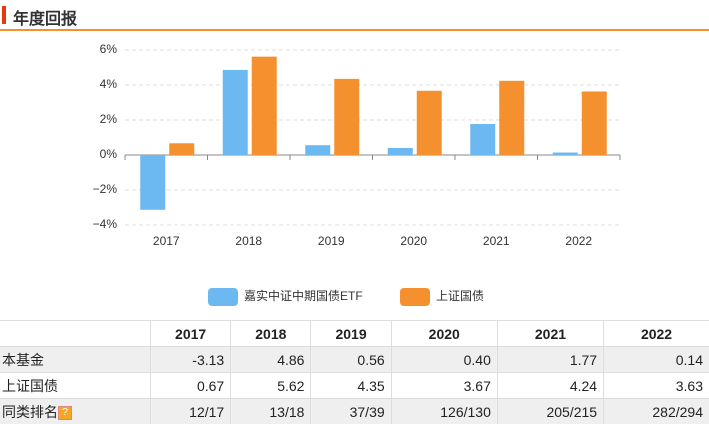 This screenshot has height=424, width=709. Describe the element at coordinates (656, 385) in the screenshot. I see `table-cell: 3.63` at that location.